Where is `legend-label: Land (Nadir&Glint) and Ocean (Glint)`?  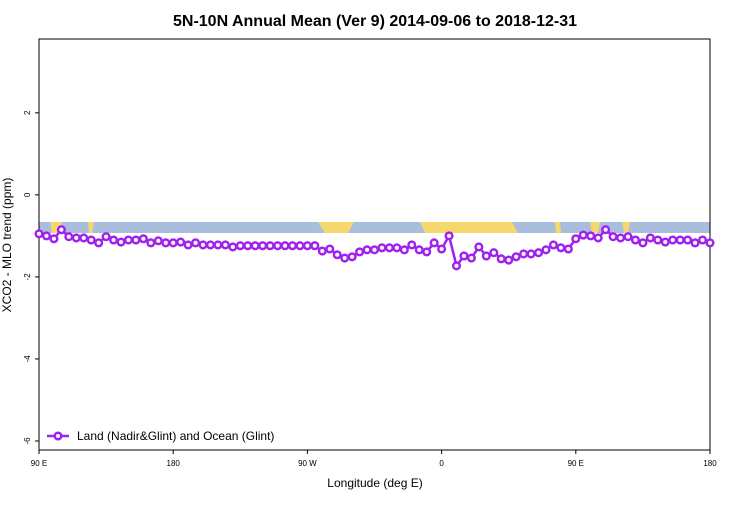 legend-label: Land (Nadir&Glint) and Ocean (Glint) is located at coordinates (175, 436).